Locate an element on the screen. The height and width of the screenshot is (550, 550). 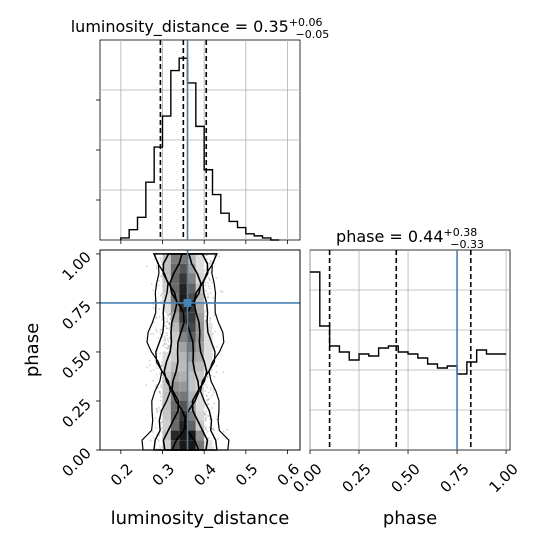
phase-xticks: 0.00 0.25 0.50 0.75 1.00 is located at coordinates (405, 473).